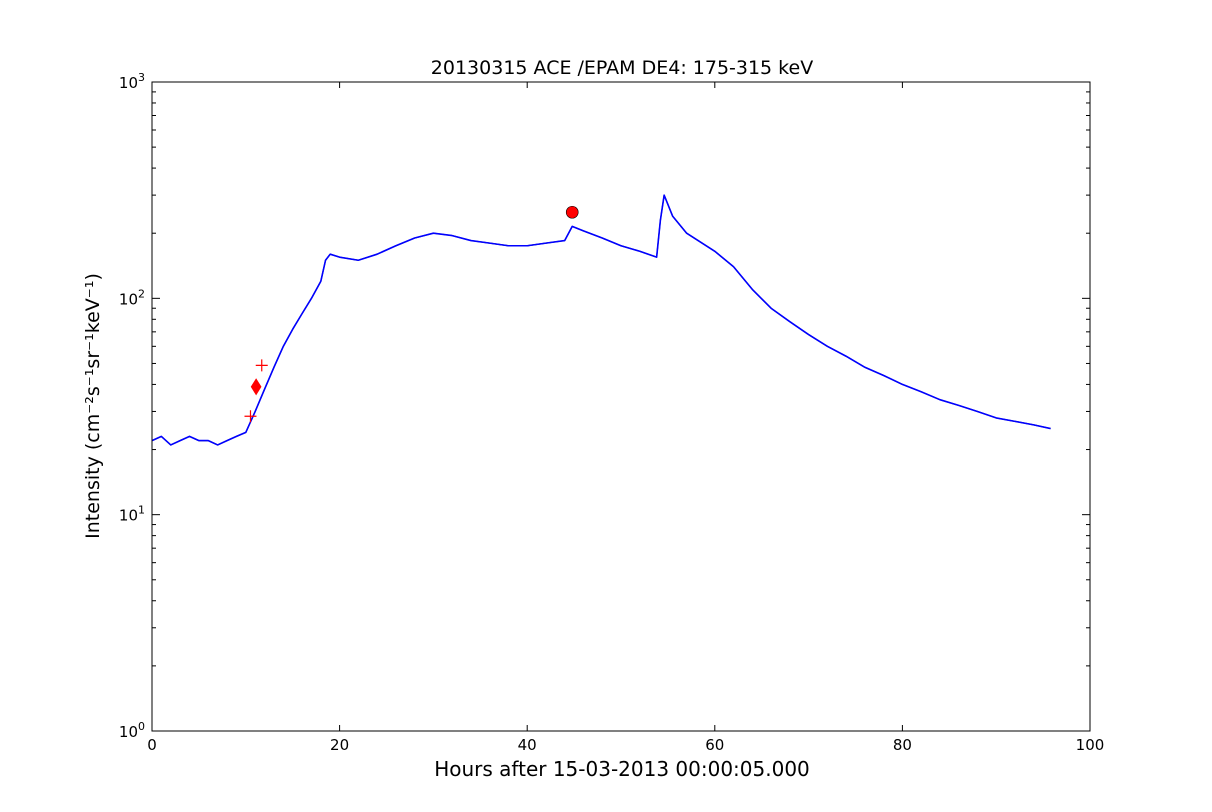 The width and height of the screenshot is (1212, 812). I want to click on chart-title: 20130315 ACE /EPAM DE4: 175-315 keV, so click(622, 68).